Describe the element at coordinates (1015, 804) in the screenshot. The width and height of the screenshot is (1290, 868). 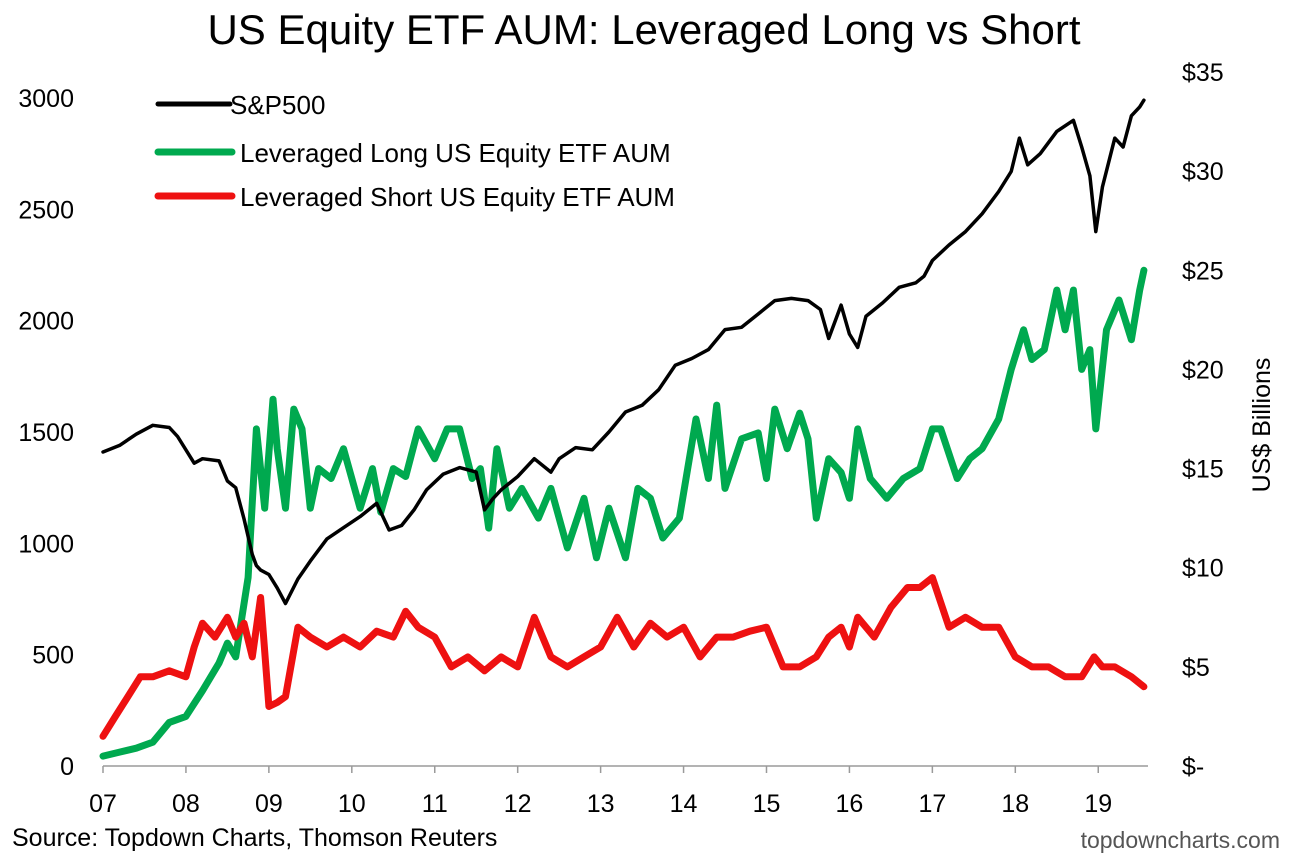
I see `x-tick-label: 18` at that location.